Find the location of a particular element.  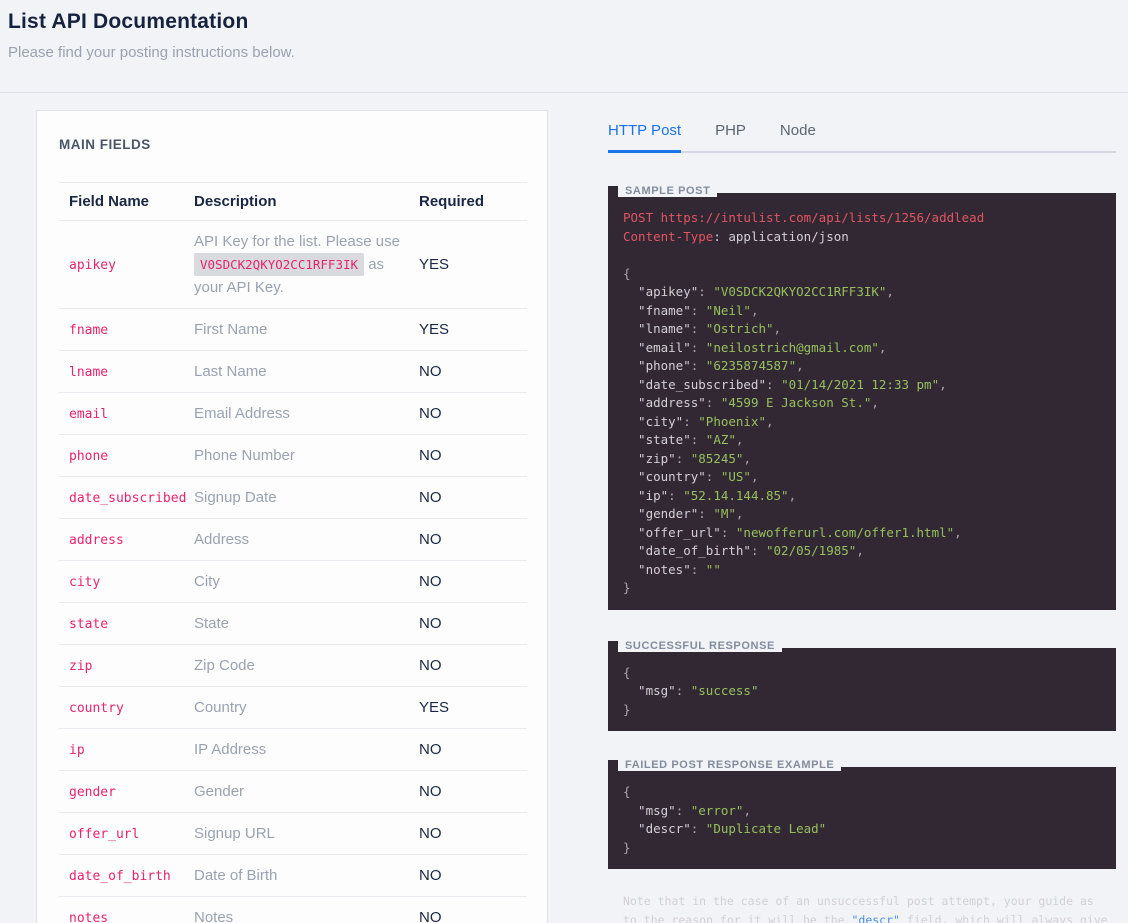

tab-node: Node is located at coordinates (797, 130).